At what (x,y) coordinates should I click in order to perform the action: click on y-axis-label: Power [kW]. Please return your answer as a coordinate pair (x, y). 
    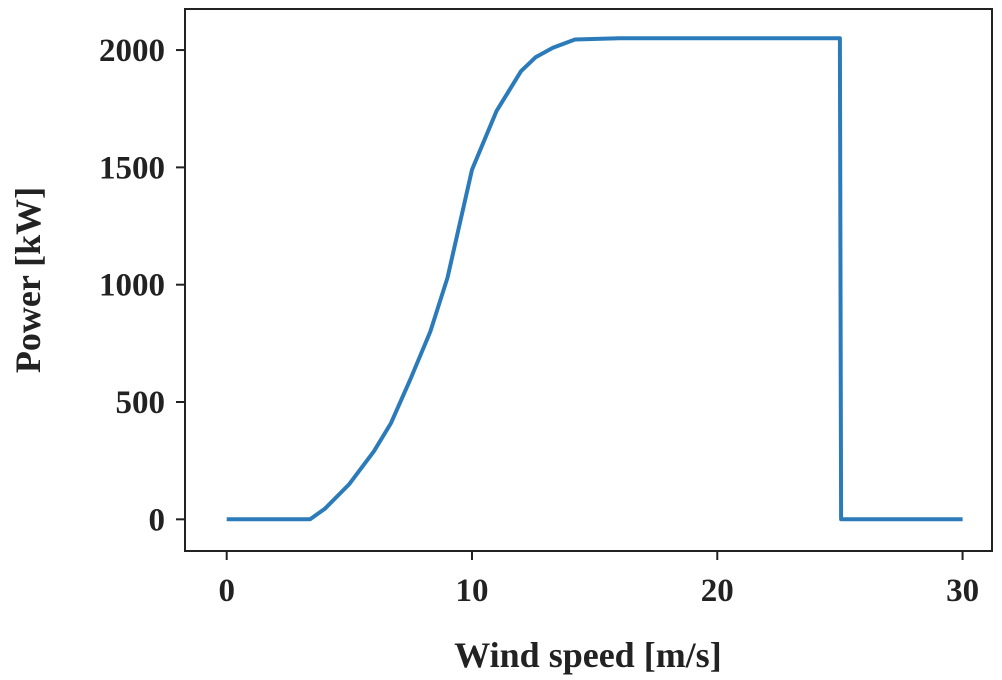
    Looking at the image, I should click on (28, 280).